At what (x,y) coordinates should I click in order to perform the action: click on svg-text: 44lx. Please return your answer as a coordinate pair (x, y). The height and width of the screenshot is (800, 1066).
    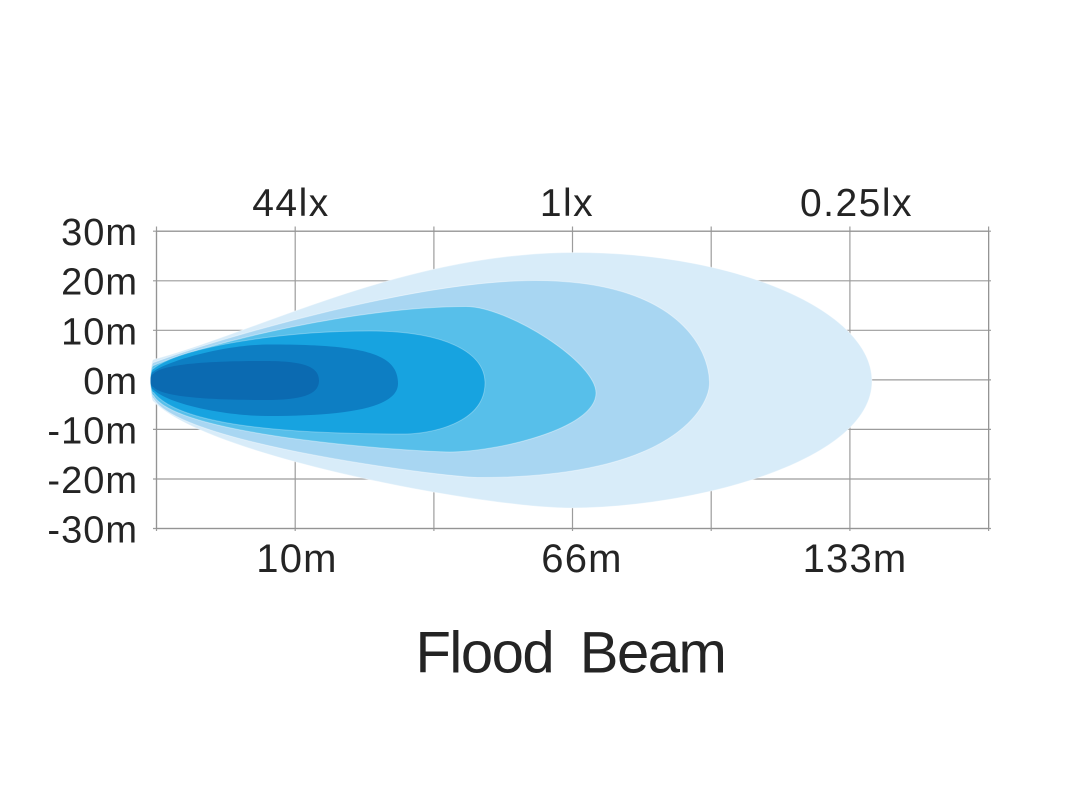
    Looking at the image, I should click on (291, 203).